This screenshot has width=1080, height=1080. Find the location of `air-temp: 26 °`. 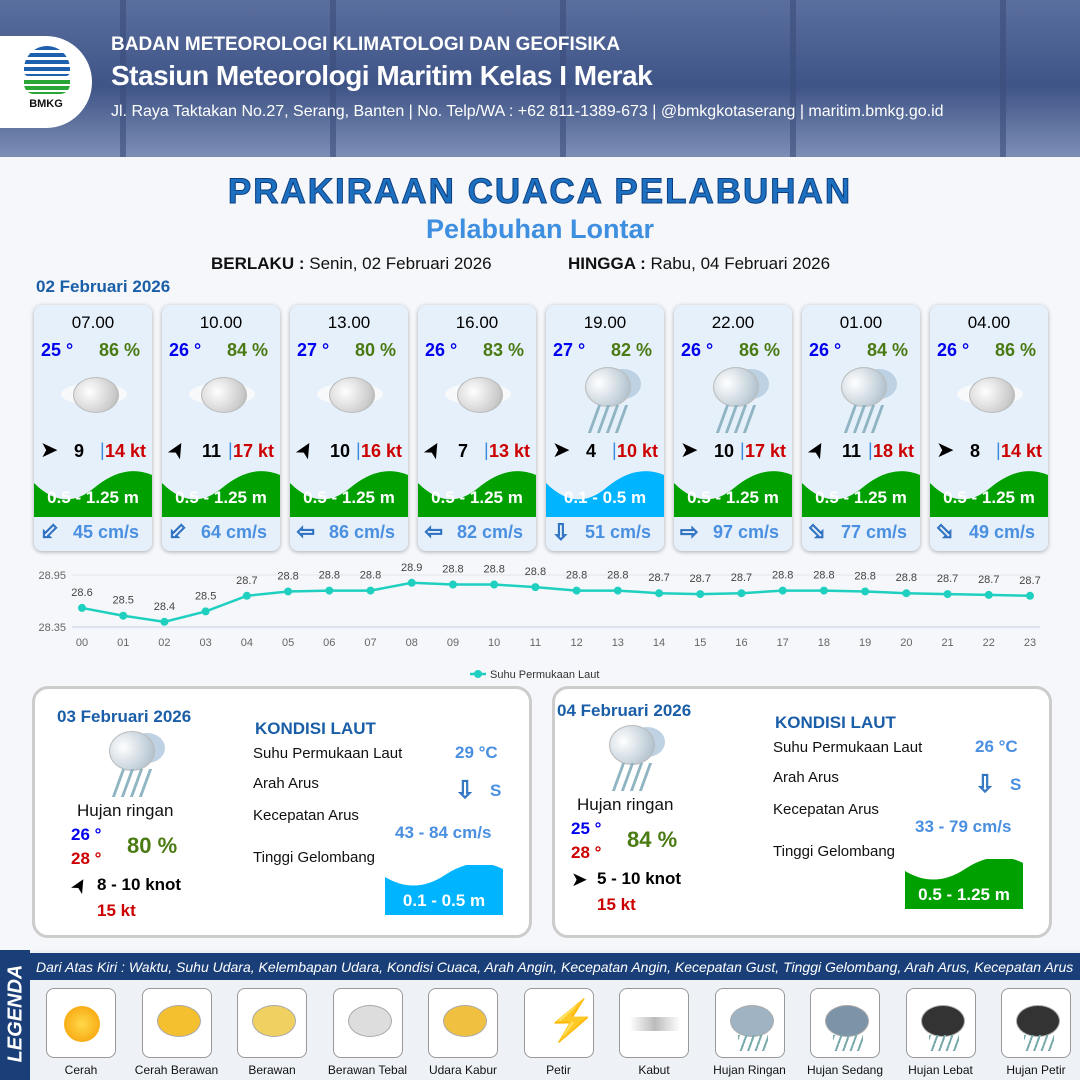

air-temp: 26 ° is located at coordinates (185, 350).